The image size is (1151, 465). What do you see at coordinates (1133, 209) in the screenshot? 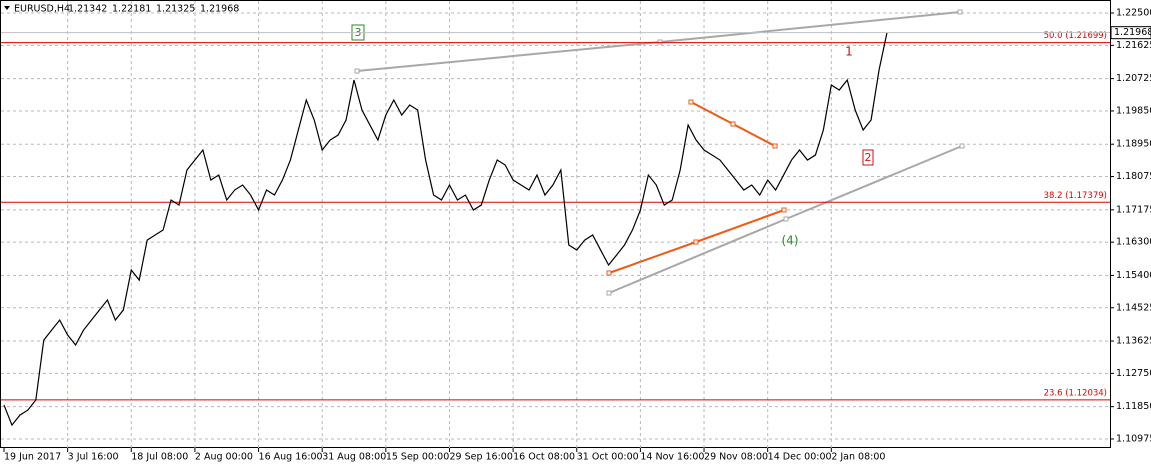
I see `y-tick-label: 1.17175` at bounding box center [1133, 209].